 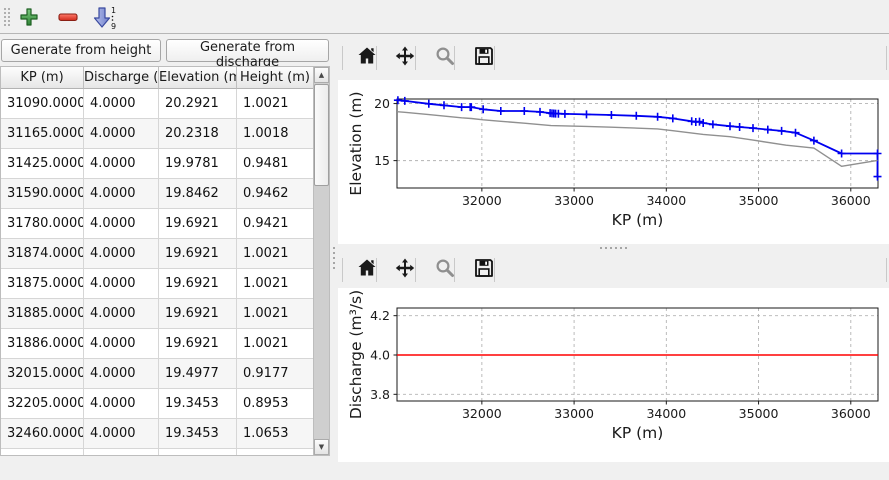 I want to click on cell-kp: 31165.0000, so click(x=42, y=134).